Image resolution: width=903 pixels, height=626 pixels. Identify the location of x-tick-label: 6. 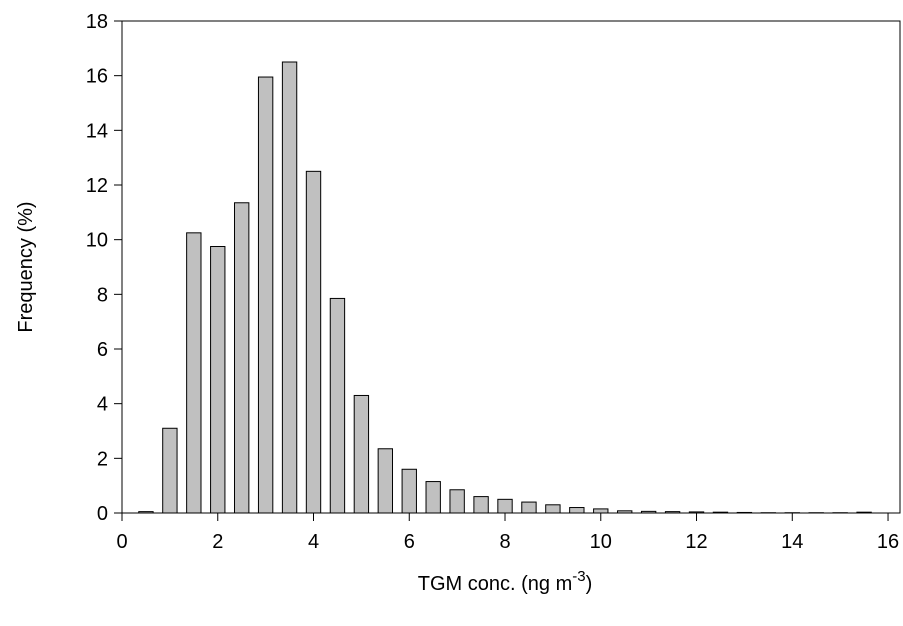
(409, 542).